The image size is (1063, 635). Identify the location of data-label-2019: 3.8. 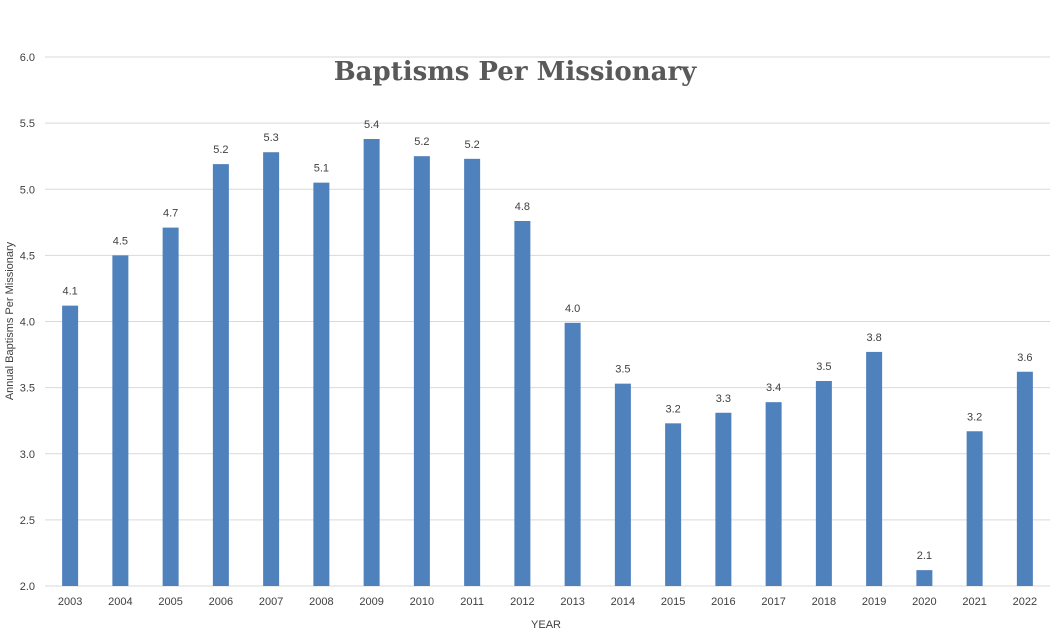
(873, 338).